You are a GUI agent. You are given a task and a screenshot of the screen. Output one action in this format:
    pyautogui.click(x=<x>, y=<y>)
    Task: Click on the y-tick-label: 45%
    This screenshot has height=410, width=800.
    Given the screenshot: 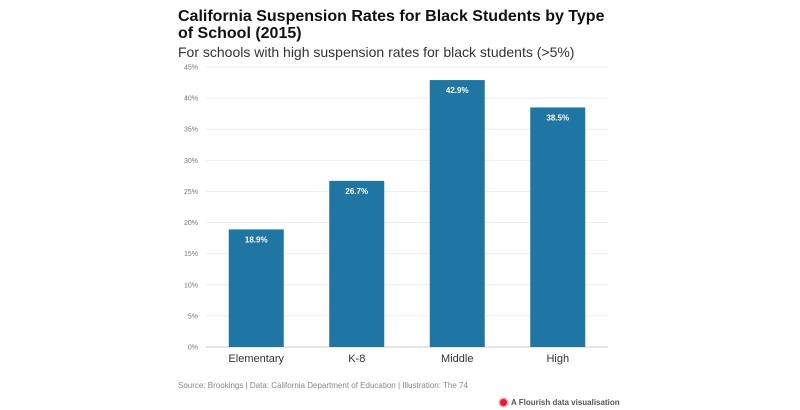 What is the action you would take?
    pyautogui.click(x=191, y=68)
    